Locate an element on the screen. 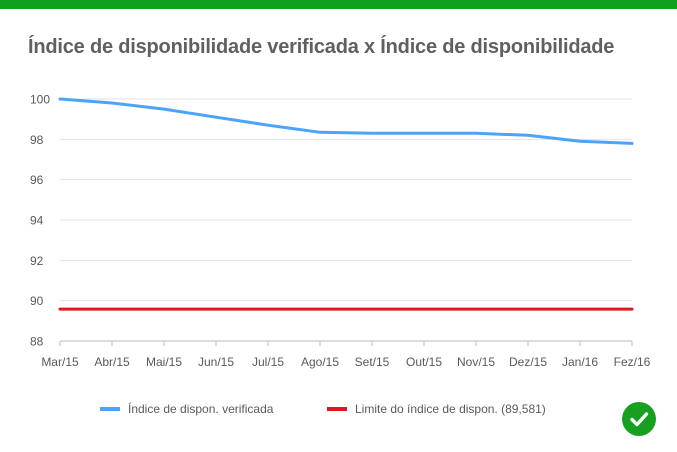  y-tick-label: 98 is located at coordinates (37, 140).